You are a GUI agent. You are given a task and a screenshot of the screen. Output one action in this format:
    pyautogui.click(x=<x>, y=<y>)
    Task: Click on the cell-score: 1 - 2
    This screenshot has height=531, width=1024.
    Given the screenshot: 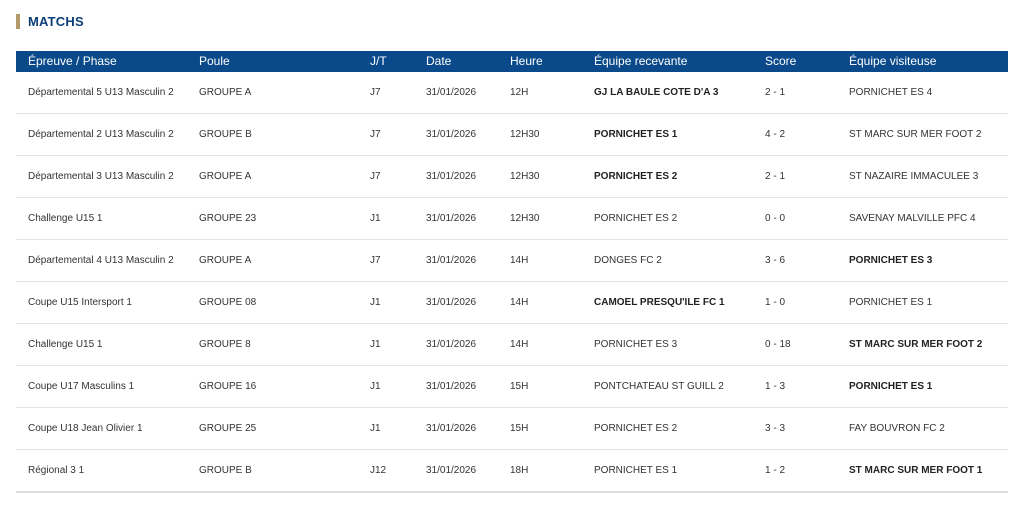 What is the action you would take?
    pyautogui.click(x=795, y=471)
    